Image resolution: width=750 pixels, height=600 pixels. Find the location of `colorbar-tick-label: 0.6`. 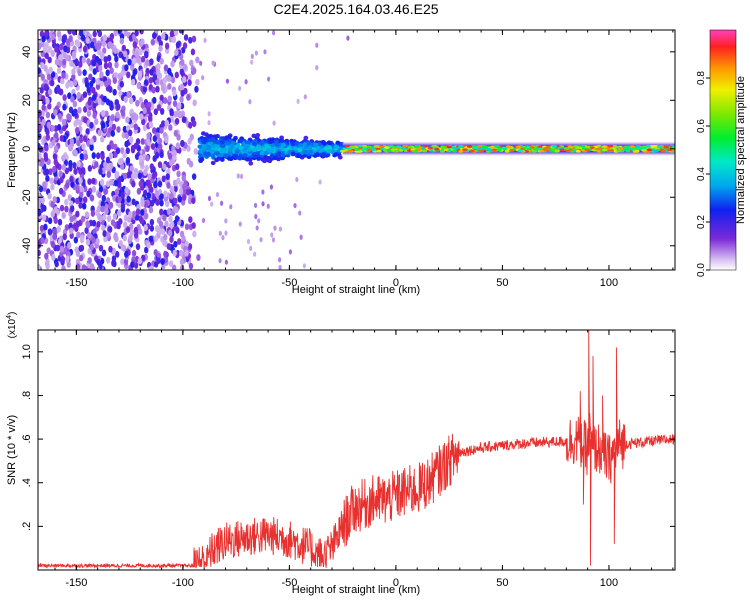

colorbar-tick-label: 0.6 is located at coordinates (701, 126).